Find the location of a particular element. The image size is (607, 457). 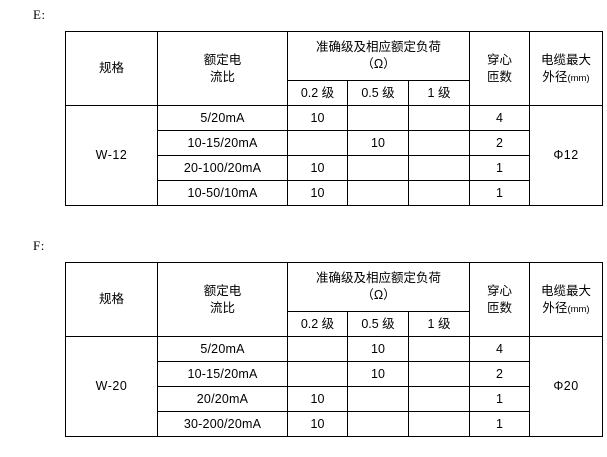

section-label-f: F: is located at coordinates (39, 245).